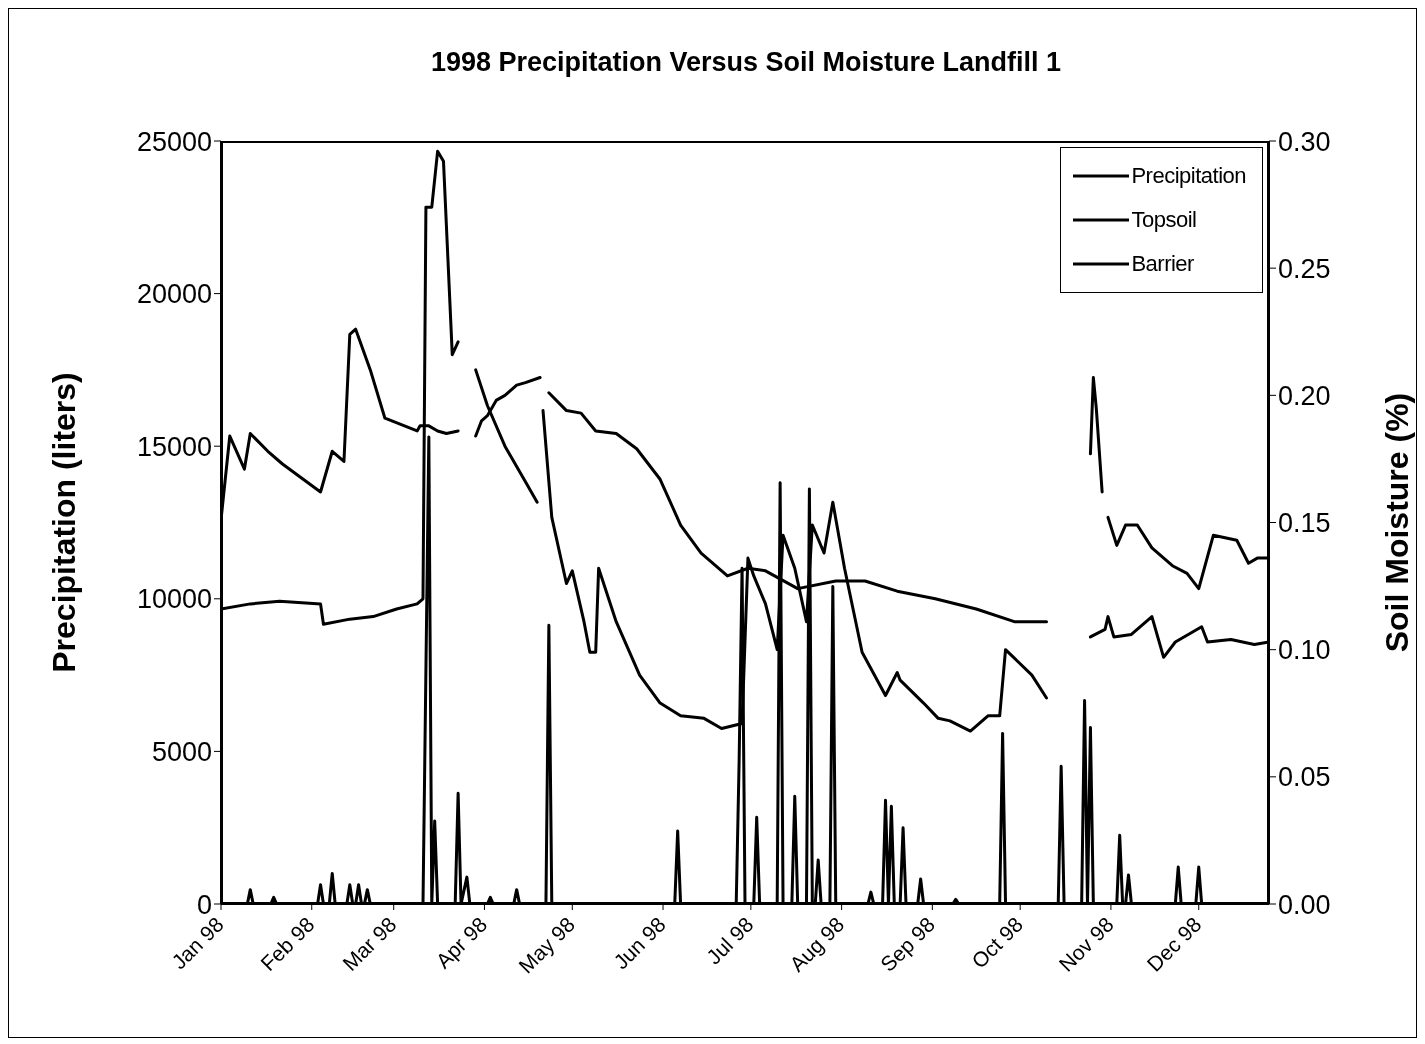 The image size is (1425, 1044). What do you see at coordinates (1304, 650) in the screenshot?
I see `y2-tick-label: 0.10` at bounding box center [1304, 650].